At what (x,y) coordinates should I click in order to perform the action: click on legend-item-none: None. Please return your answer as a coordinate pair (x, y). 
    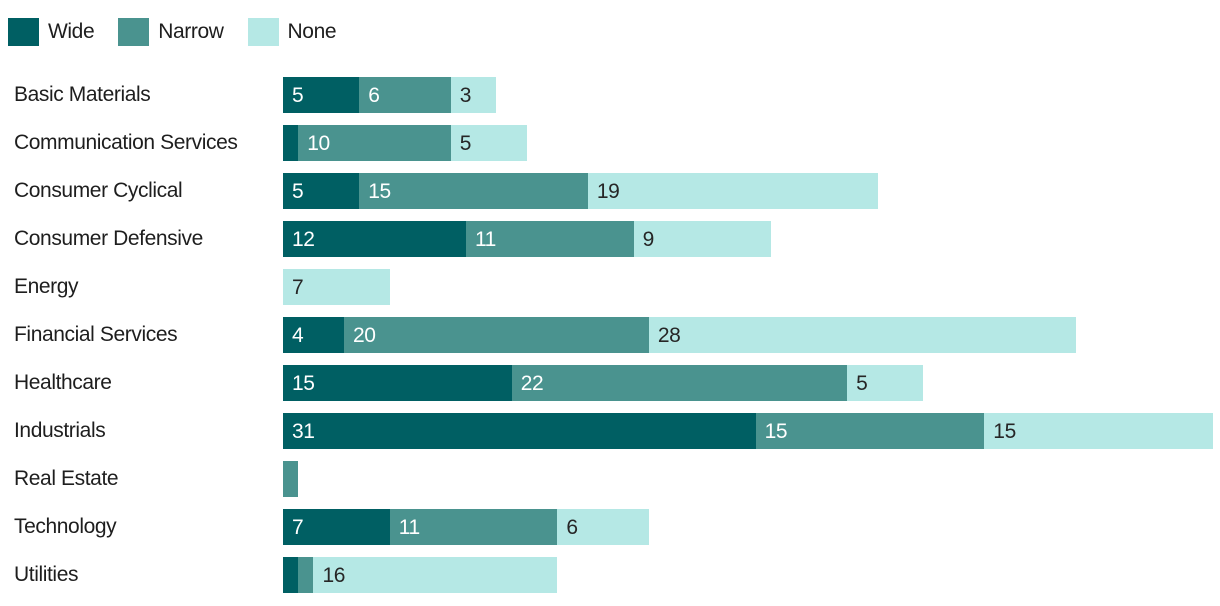
    Looking at the image, I should click on (292, 31).